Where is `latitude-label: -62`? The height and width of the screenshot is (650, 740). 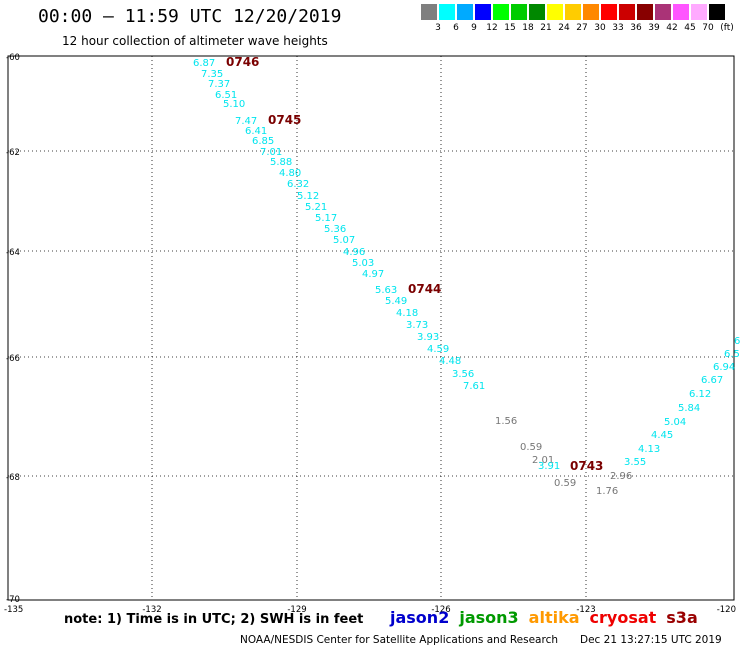
latitude-label: -62 is located at coordinates (13, 153).